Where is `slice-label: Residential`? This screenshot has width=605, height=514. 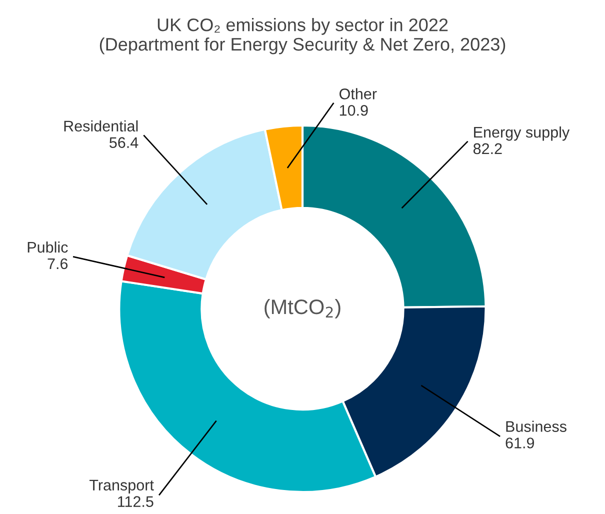 slice-label: Residential is located at coordinates (101, 126).